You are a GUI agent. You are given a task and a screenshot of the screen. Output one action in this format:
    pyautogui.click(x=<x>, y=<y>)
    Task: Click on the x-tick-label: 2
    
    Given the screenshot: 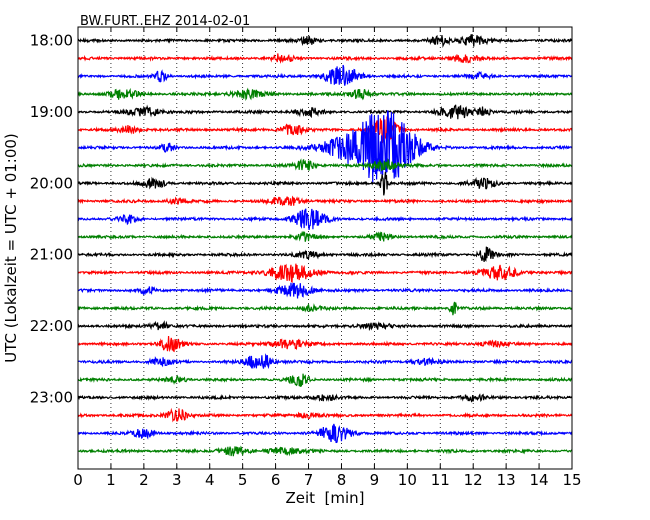 What is the action you would take?
    pyautogui.click(x=144, y=480)
    